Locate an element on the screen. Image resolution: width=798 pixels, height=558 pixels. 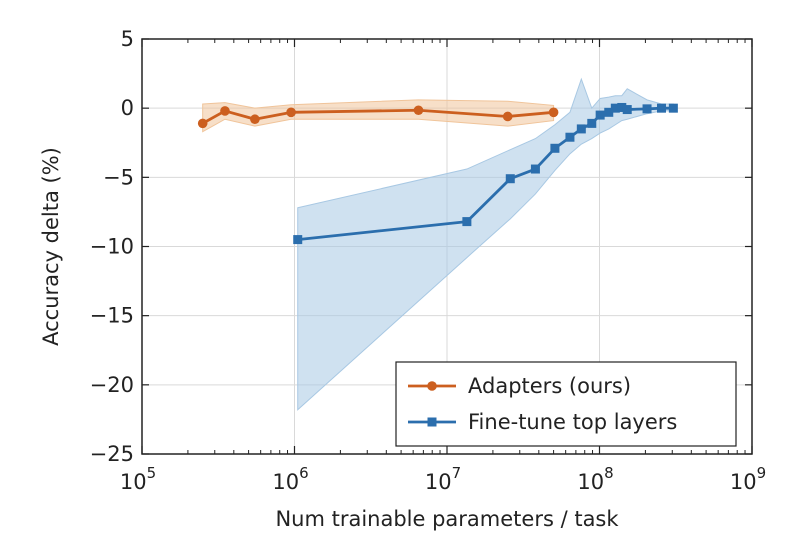
y-tick-label: 5 is located at coordinates (127, 39).